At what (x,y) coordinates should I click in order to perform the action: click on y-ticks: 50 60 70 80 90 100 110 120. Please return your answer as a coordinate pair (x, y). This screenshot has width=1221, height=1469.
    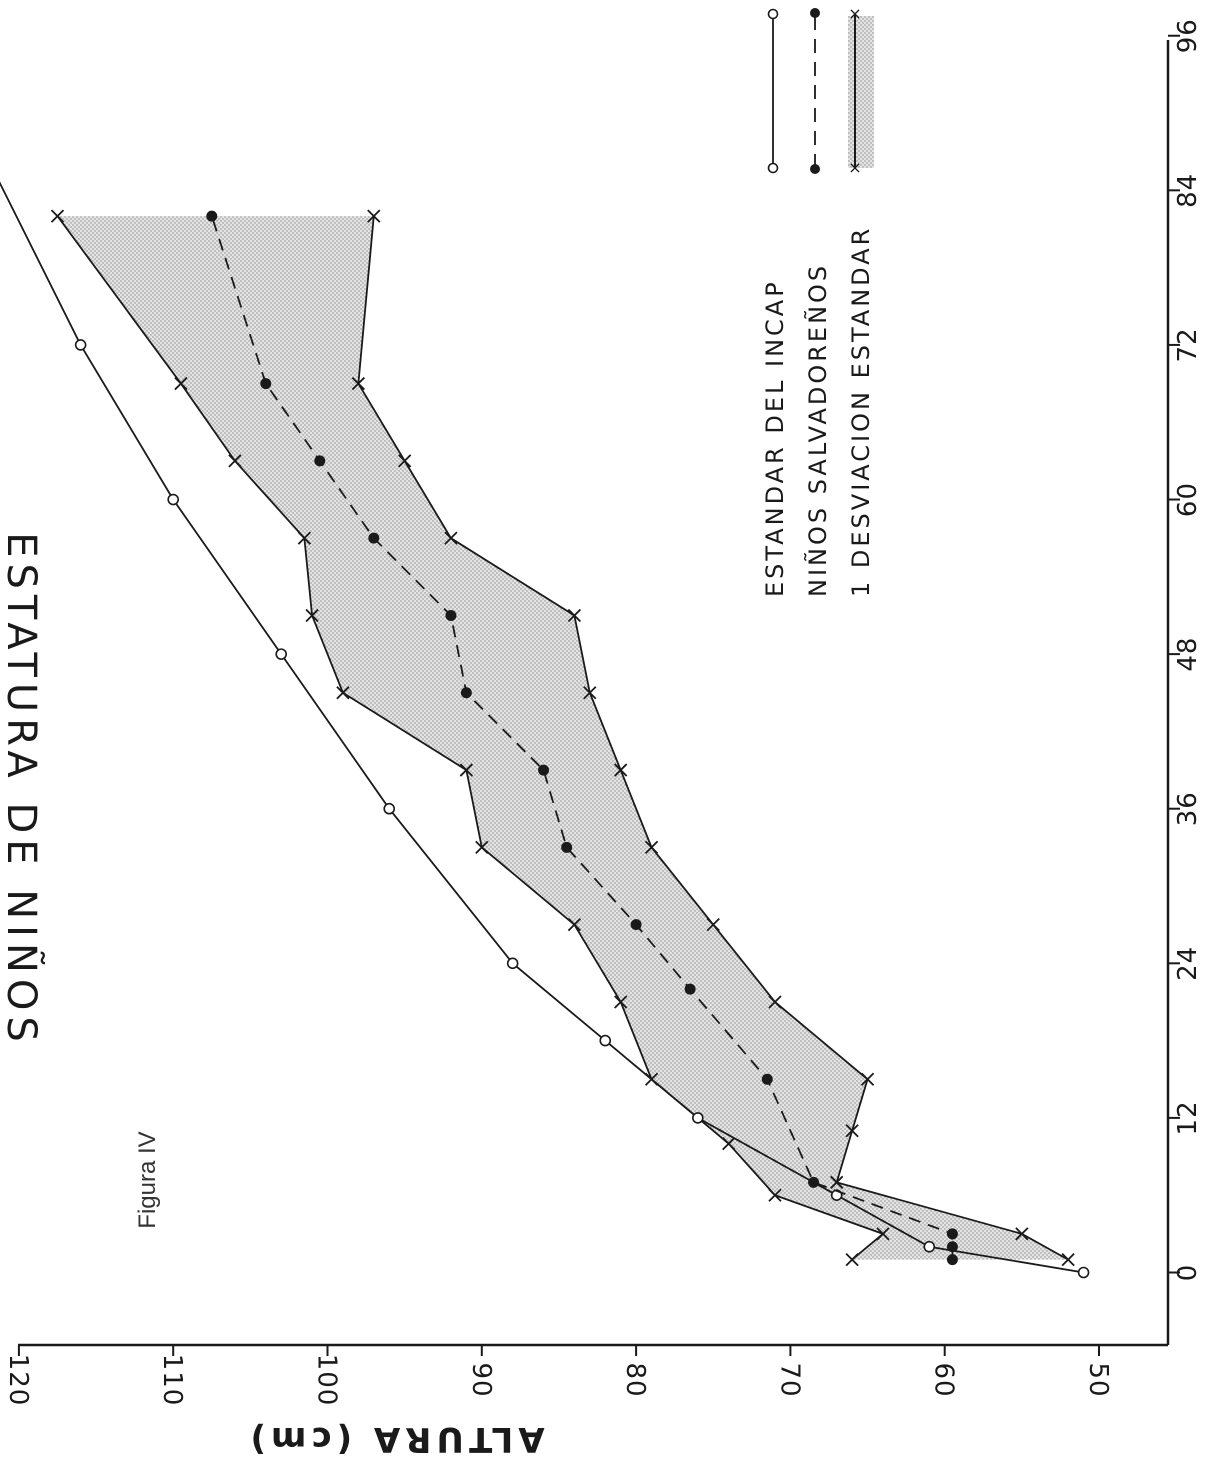
    Looking at the image, I should click on (558, 1375).